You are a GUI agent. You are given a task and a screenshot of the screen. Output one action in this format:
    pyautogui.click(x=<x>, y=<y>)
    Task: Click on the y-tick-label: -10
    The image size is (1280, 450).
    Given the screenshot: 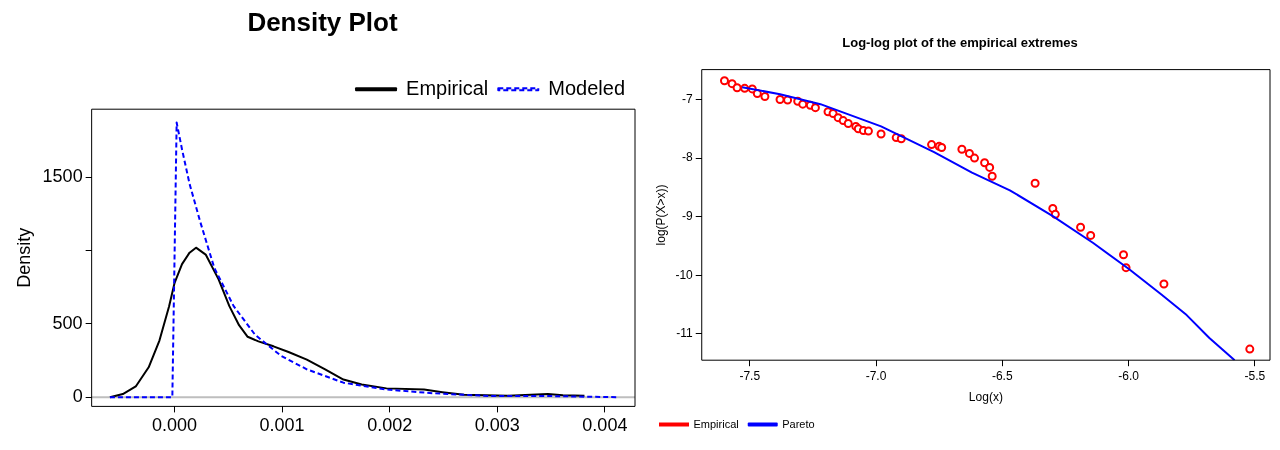 What is the action you would take?
    pyautogui.click(x=684, y=274)
    